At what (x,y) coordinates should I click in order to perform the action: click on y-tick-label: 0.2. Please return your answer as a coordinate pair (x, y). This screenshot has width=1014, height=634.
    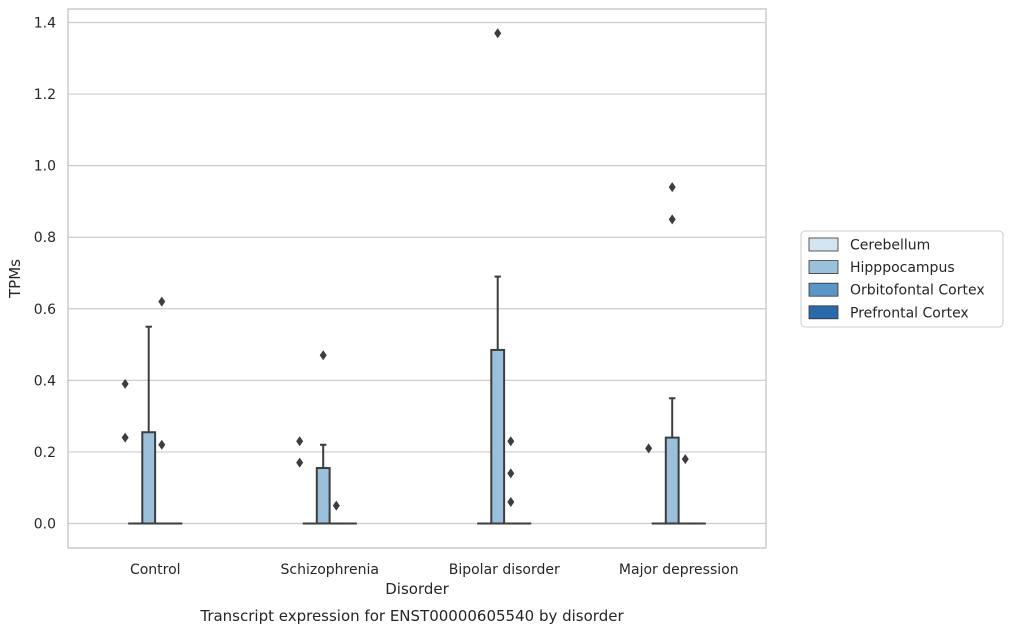
    Looking at the image, I should click on (45, 453).